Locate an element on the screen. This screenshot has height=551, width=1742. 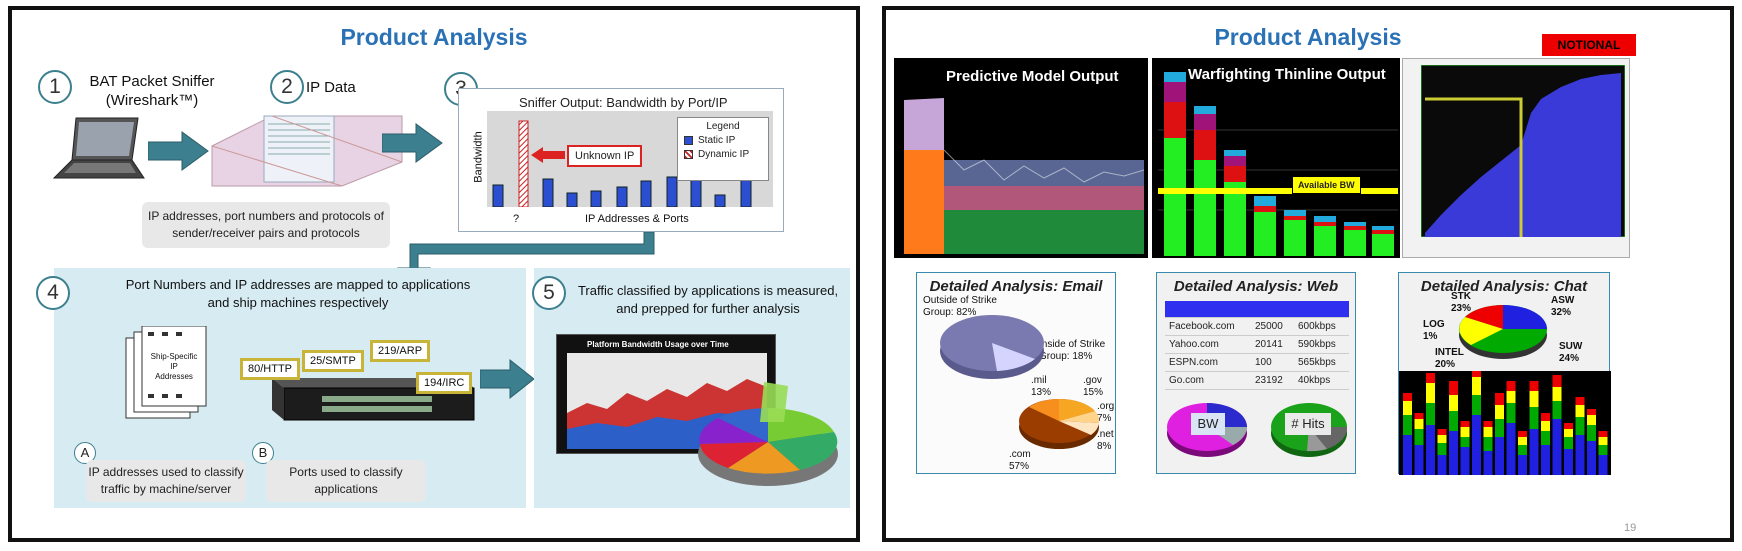
warfighting-chart: Warfighting Thinline Output Available BW is located at coordinates (1276, 158).